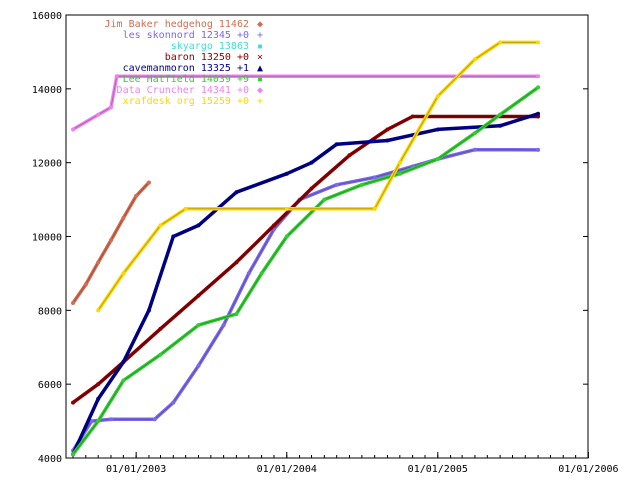  Describe the element at coordinates (47, 238) in the screenshot. I see `y-tick-label: 10000` at that location.